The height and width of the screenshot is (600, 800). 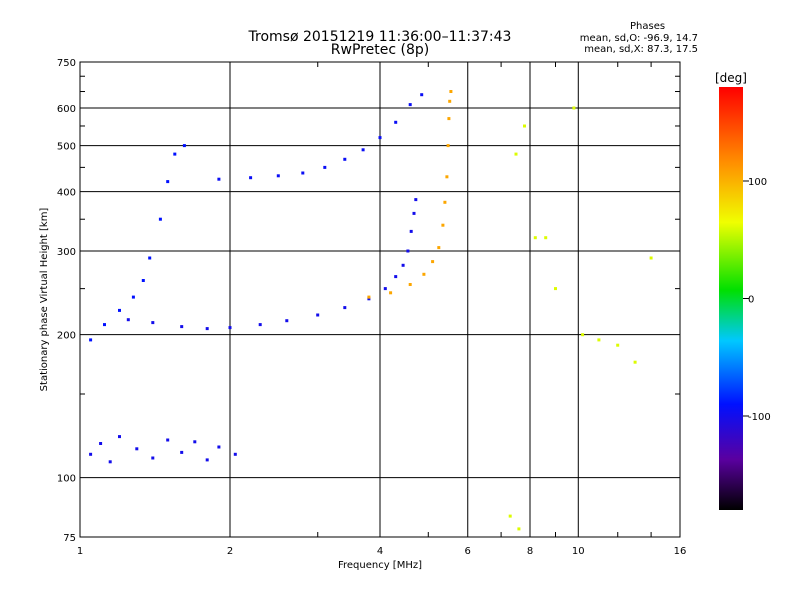 What do you see at coordinates (757, 182) in the screenshot?
I see `colorbar-tick-label: 100` at bounding box center [757, 182].